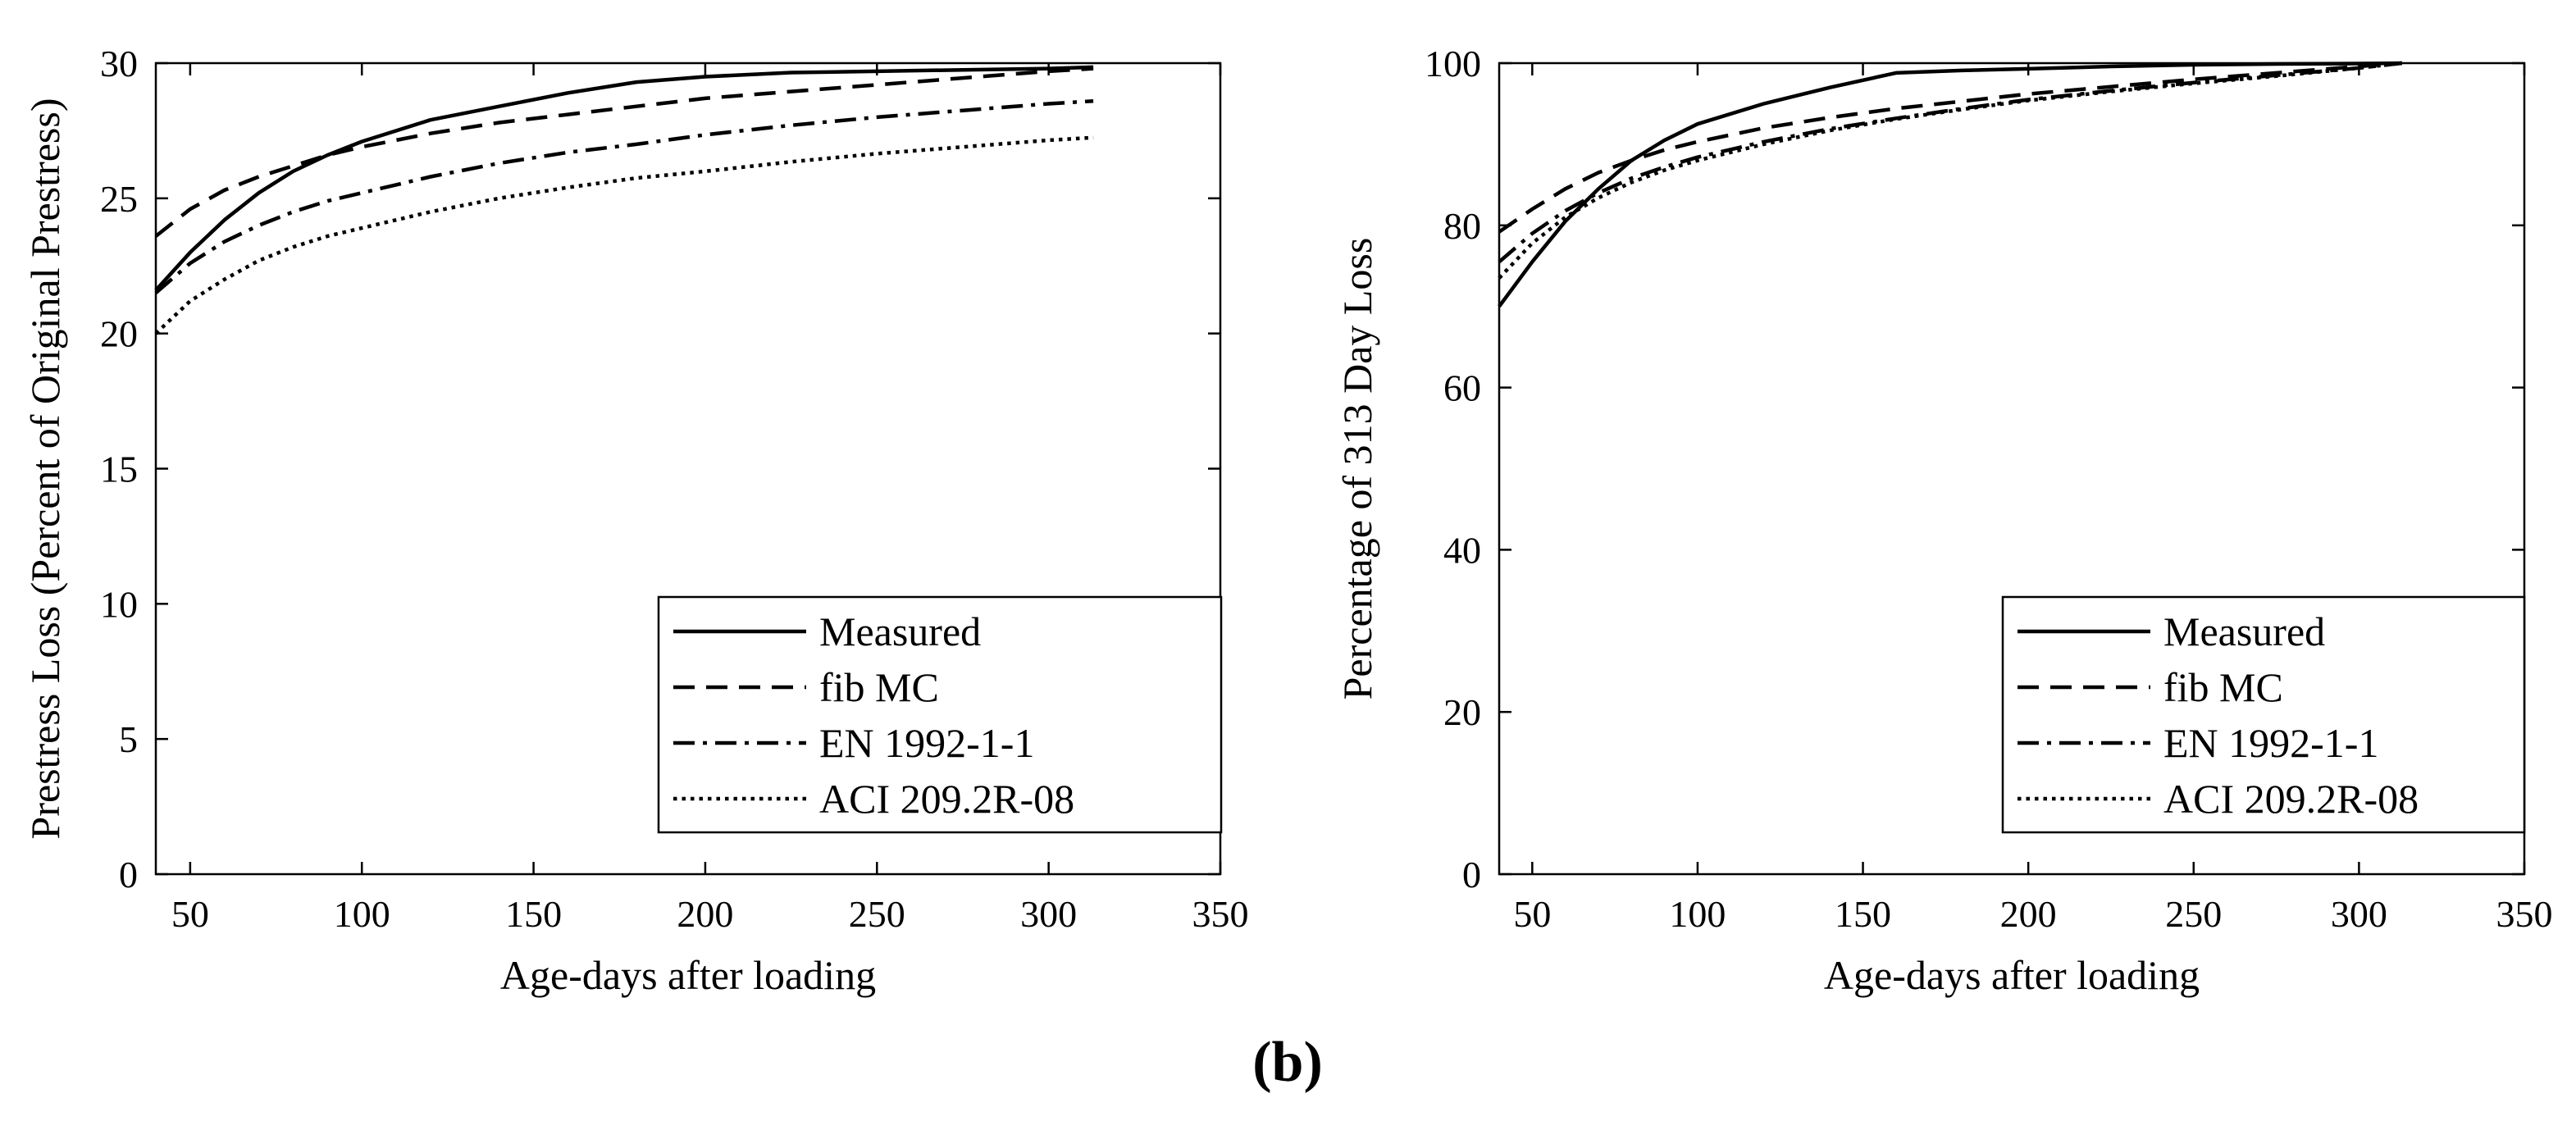 The width and height of the screenshot is (2576, 1121). I want to click on y-tick-label: 15, so click(119, 469).